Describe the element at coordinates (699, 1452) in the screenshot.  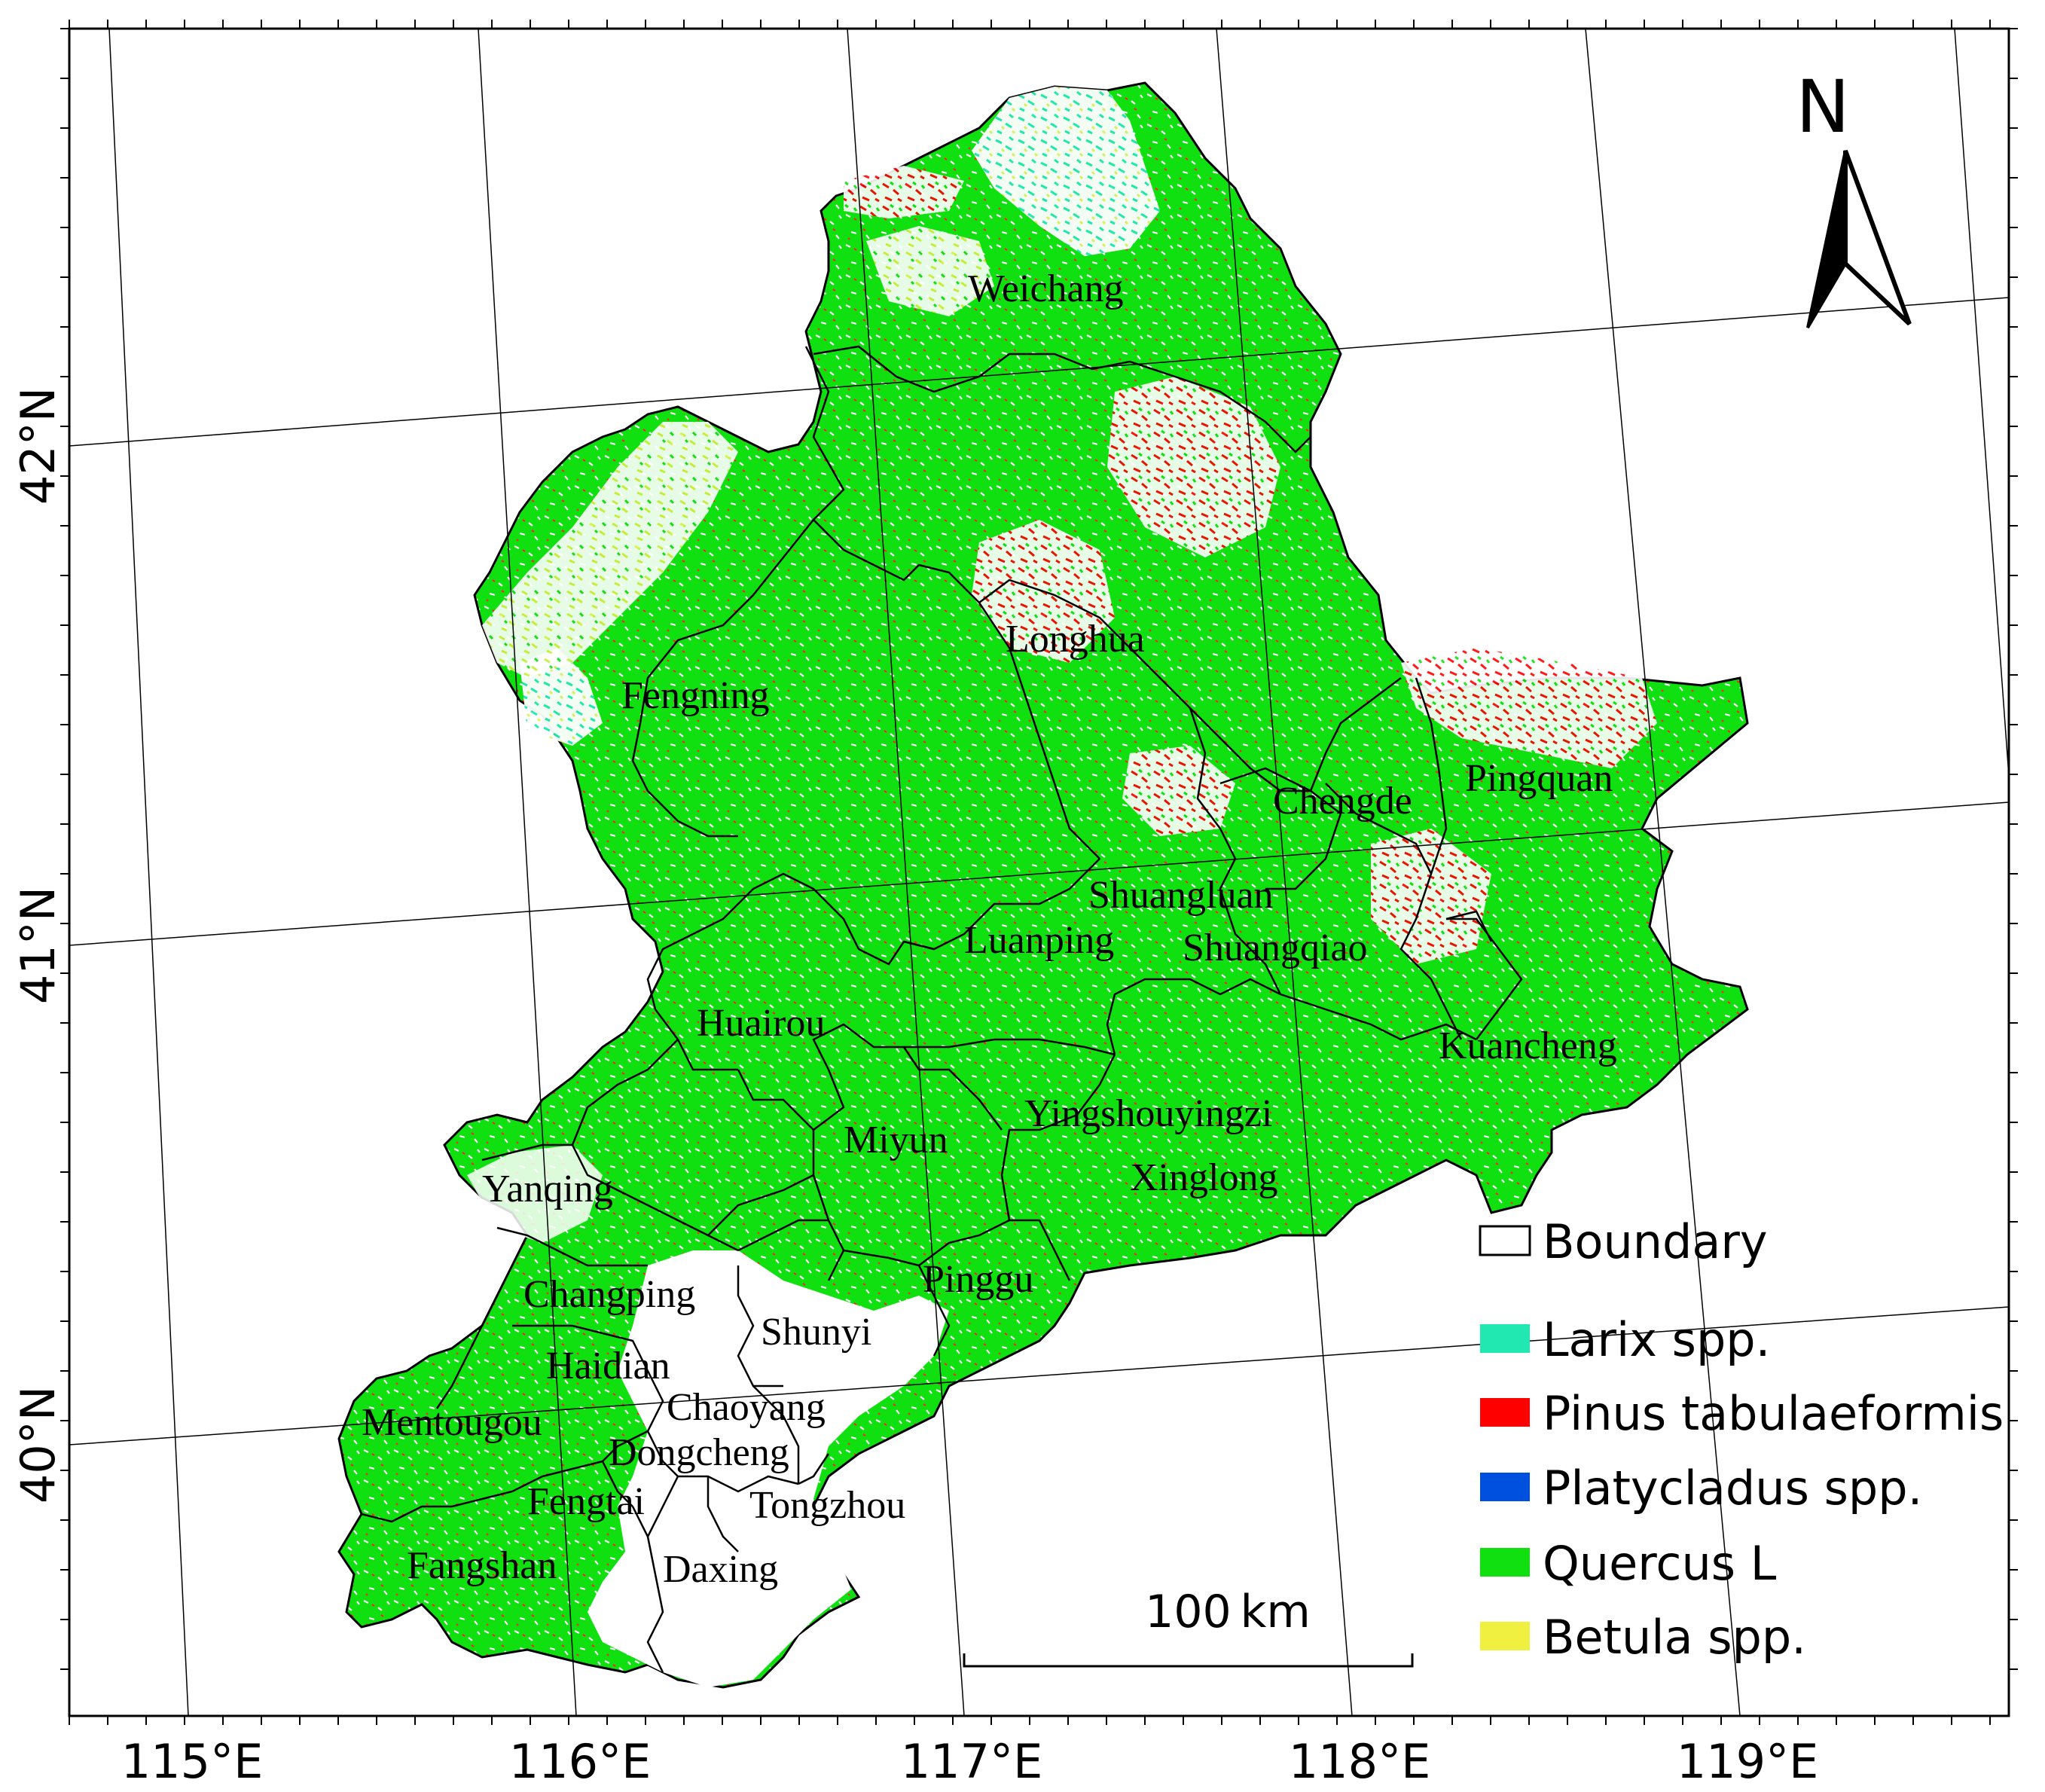
I see `district-label: Dongcheng` at that location.